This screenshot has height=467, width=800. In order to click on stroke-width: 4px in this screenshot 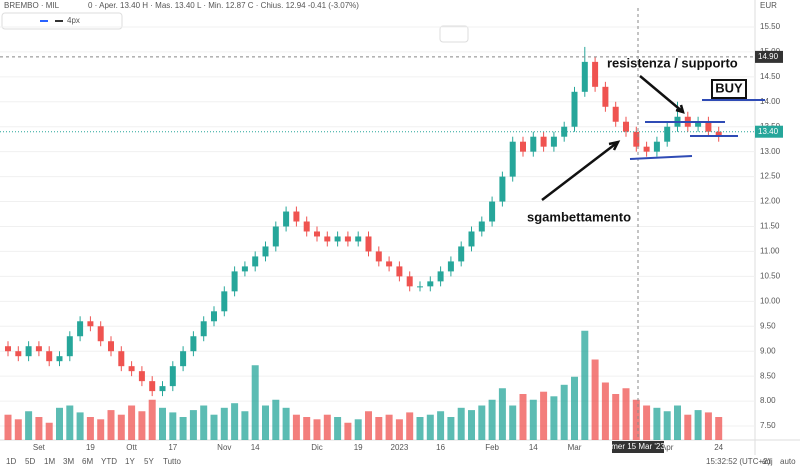, I will do `click(73, 20)`.